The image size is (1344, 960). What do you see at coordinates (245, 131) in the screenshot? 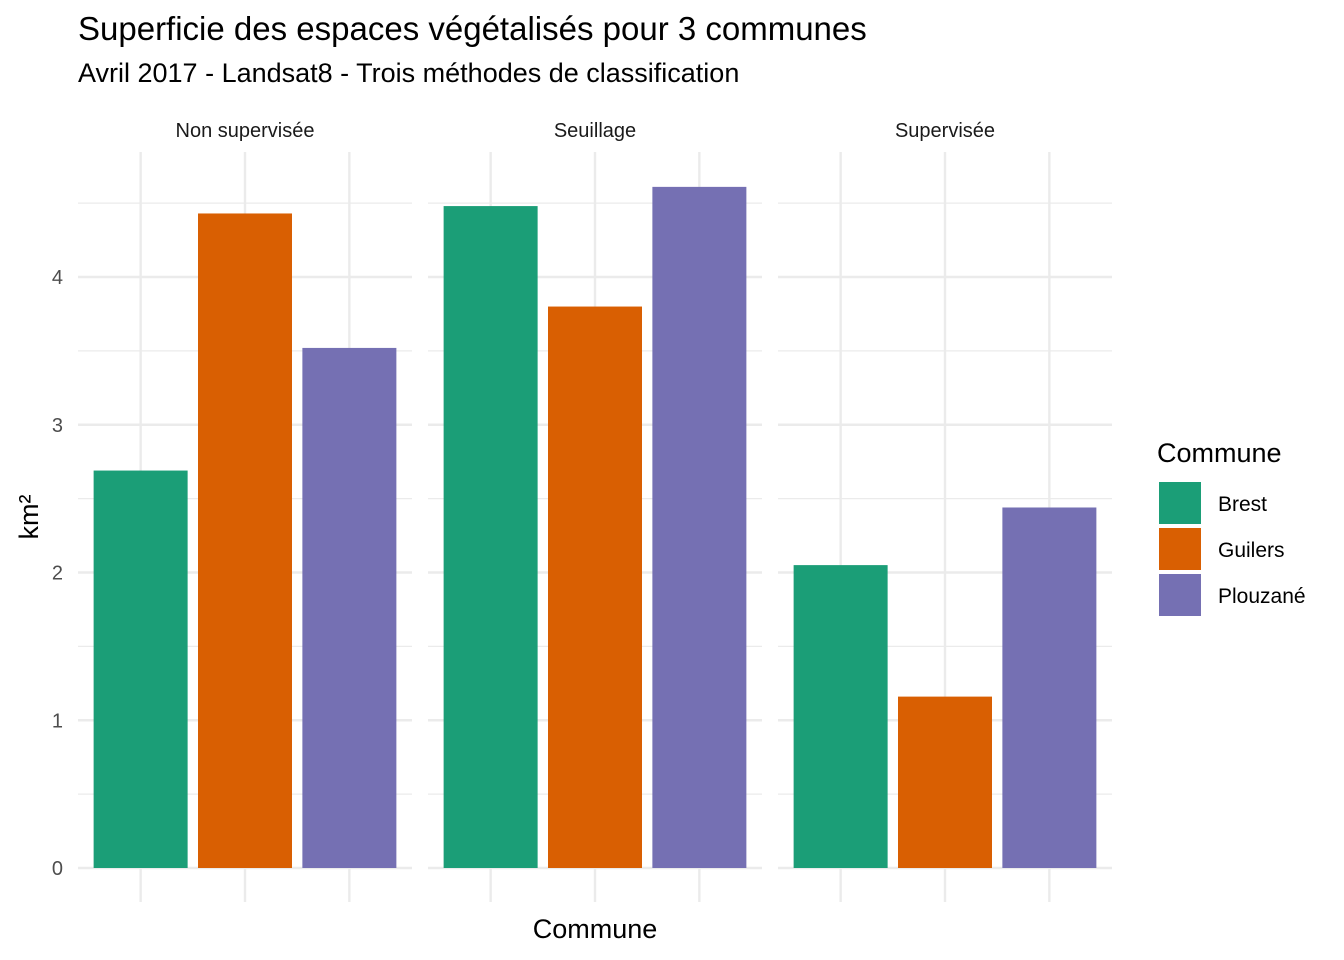
I see `facet-strip-label: Non supervisée` at bounding box center [245, 131].